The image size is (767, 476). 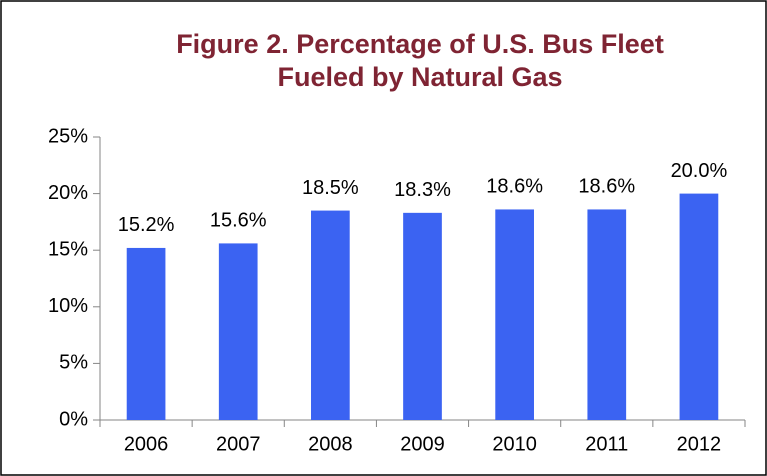 What do you see at coordinates (68, 306) in the screenshot?
I see `y-tick-label: 10%` at bounding box center [68, 306].